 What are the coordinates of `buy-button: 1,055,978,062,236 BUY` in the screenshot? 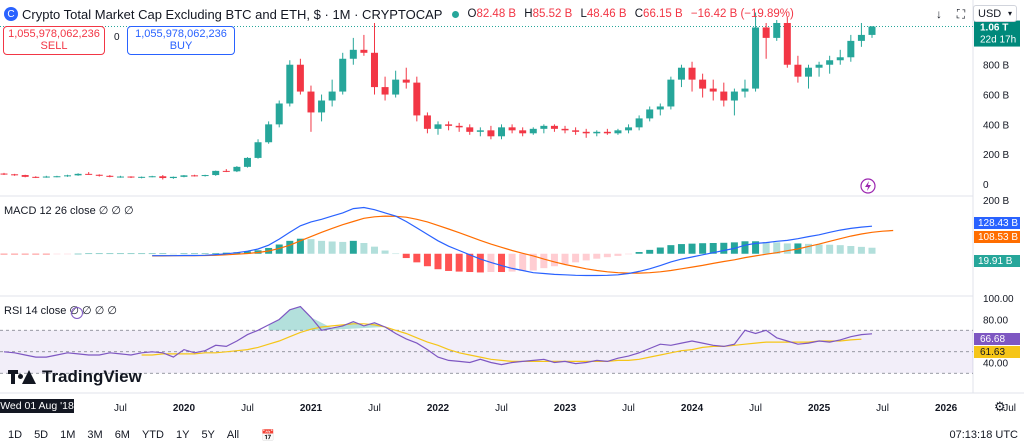 It's located at (181, 40).